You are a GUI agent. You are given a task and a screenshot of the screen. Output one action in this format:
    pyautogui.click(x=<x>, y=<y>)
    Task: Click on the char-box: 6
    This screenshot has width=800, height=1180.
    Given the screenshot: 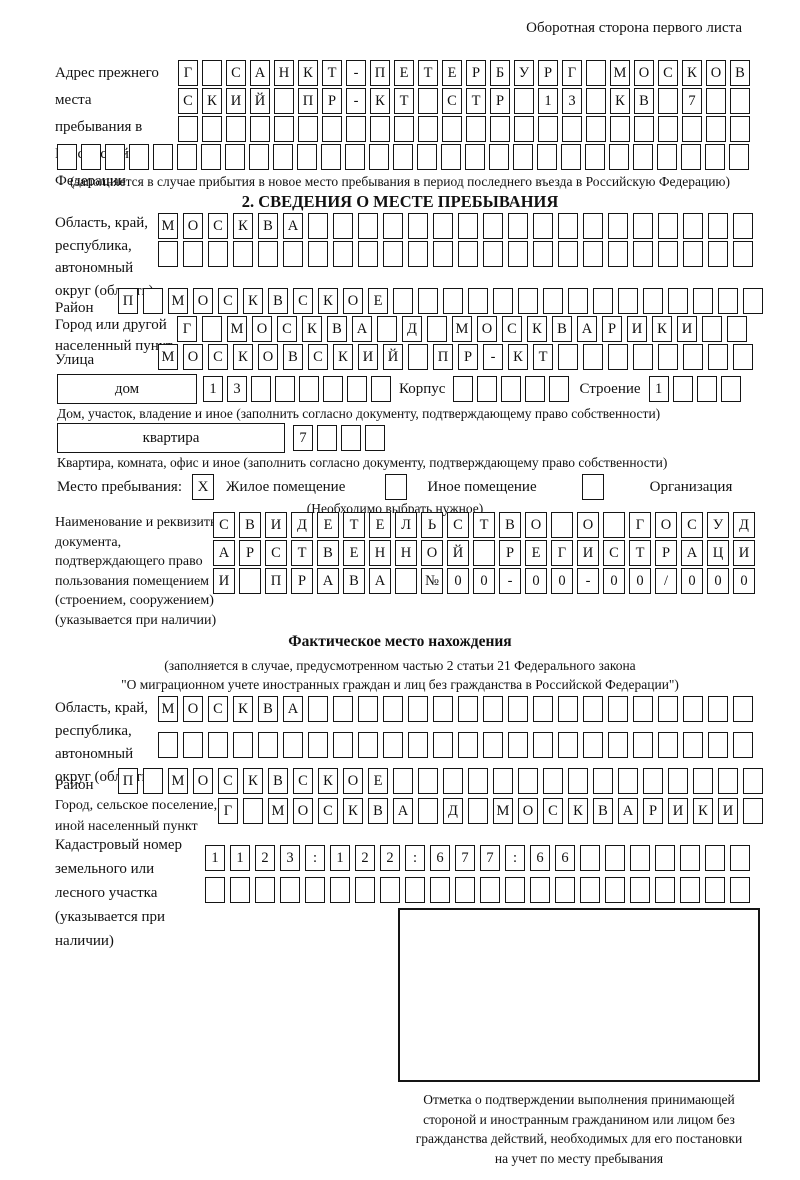 What is the action you would take?
    pyautogui.click(x=565, y=858)
    